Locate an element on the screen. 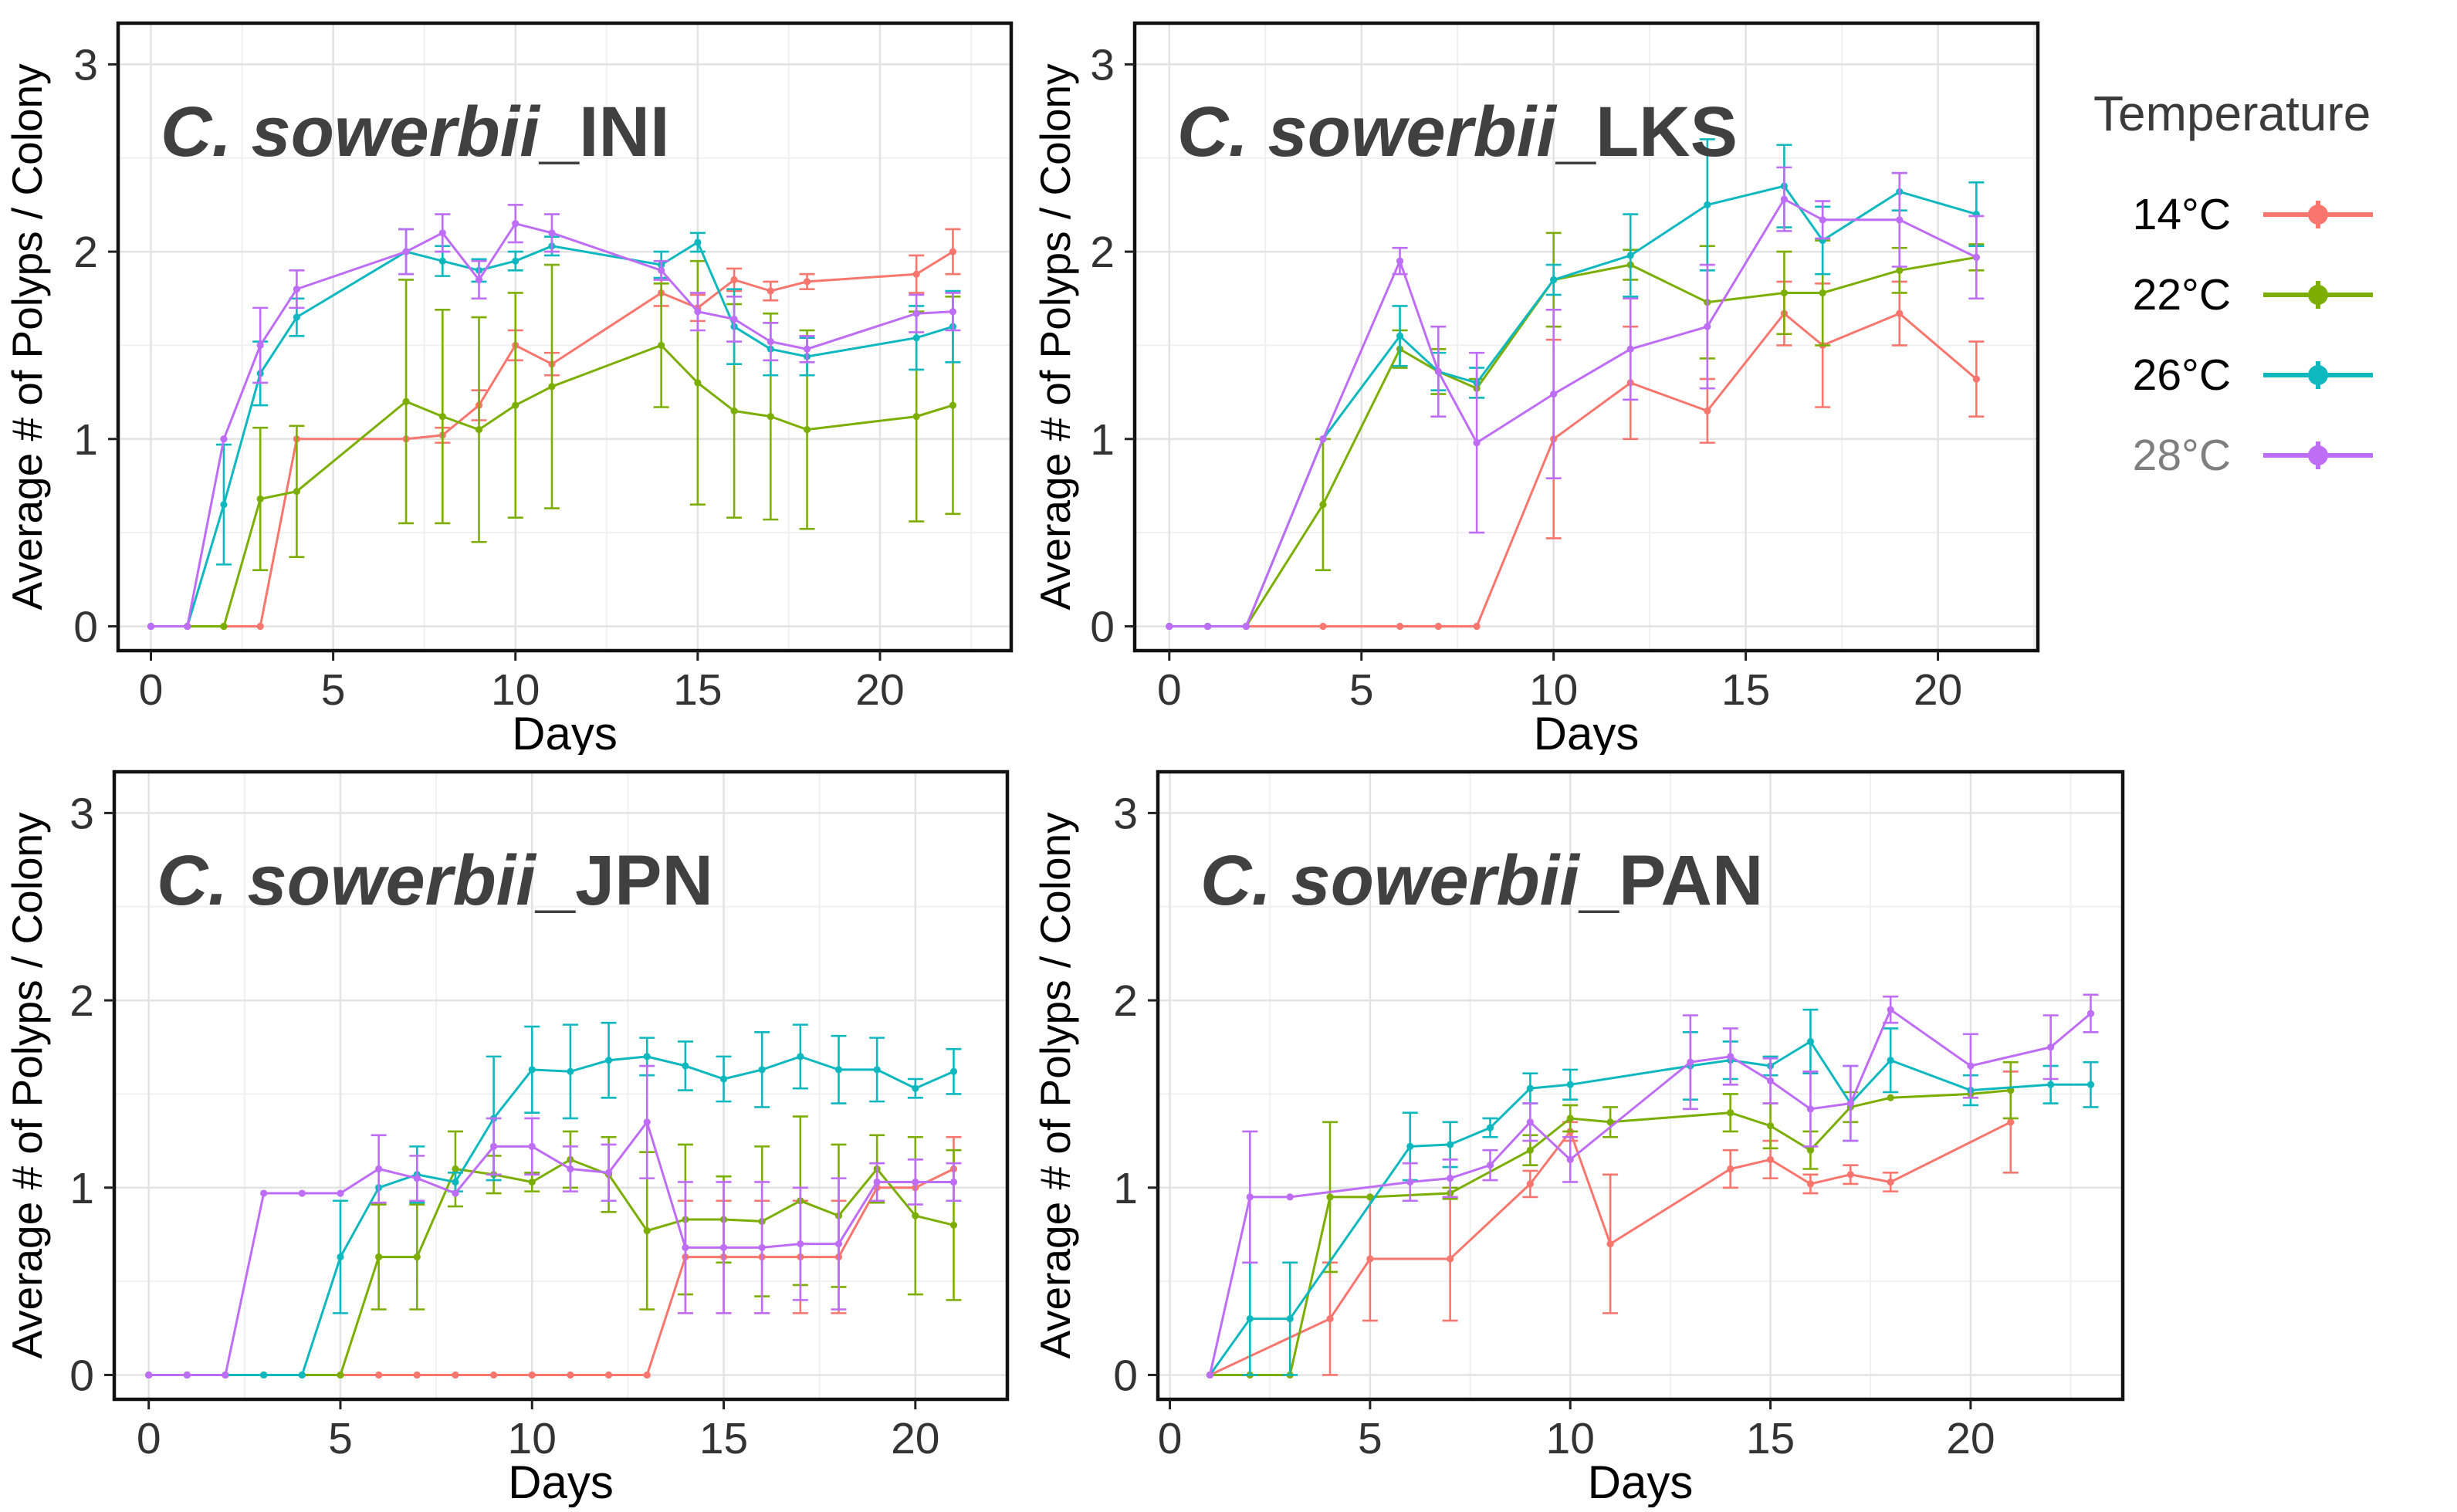 Image resolution: width=2457 pixels, height=1512 pixels. legend-item-label: 28°C is located at coordinates (2181, 455).